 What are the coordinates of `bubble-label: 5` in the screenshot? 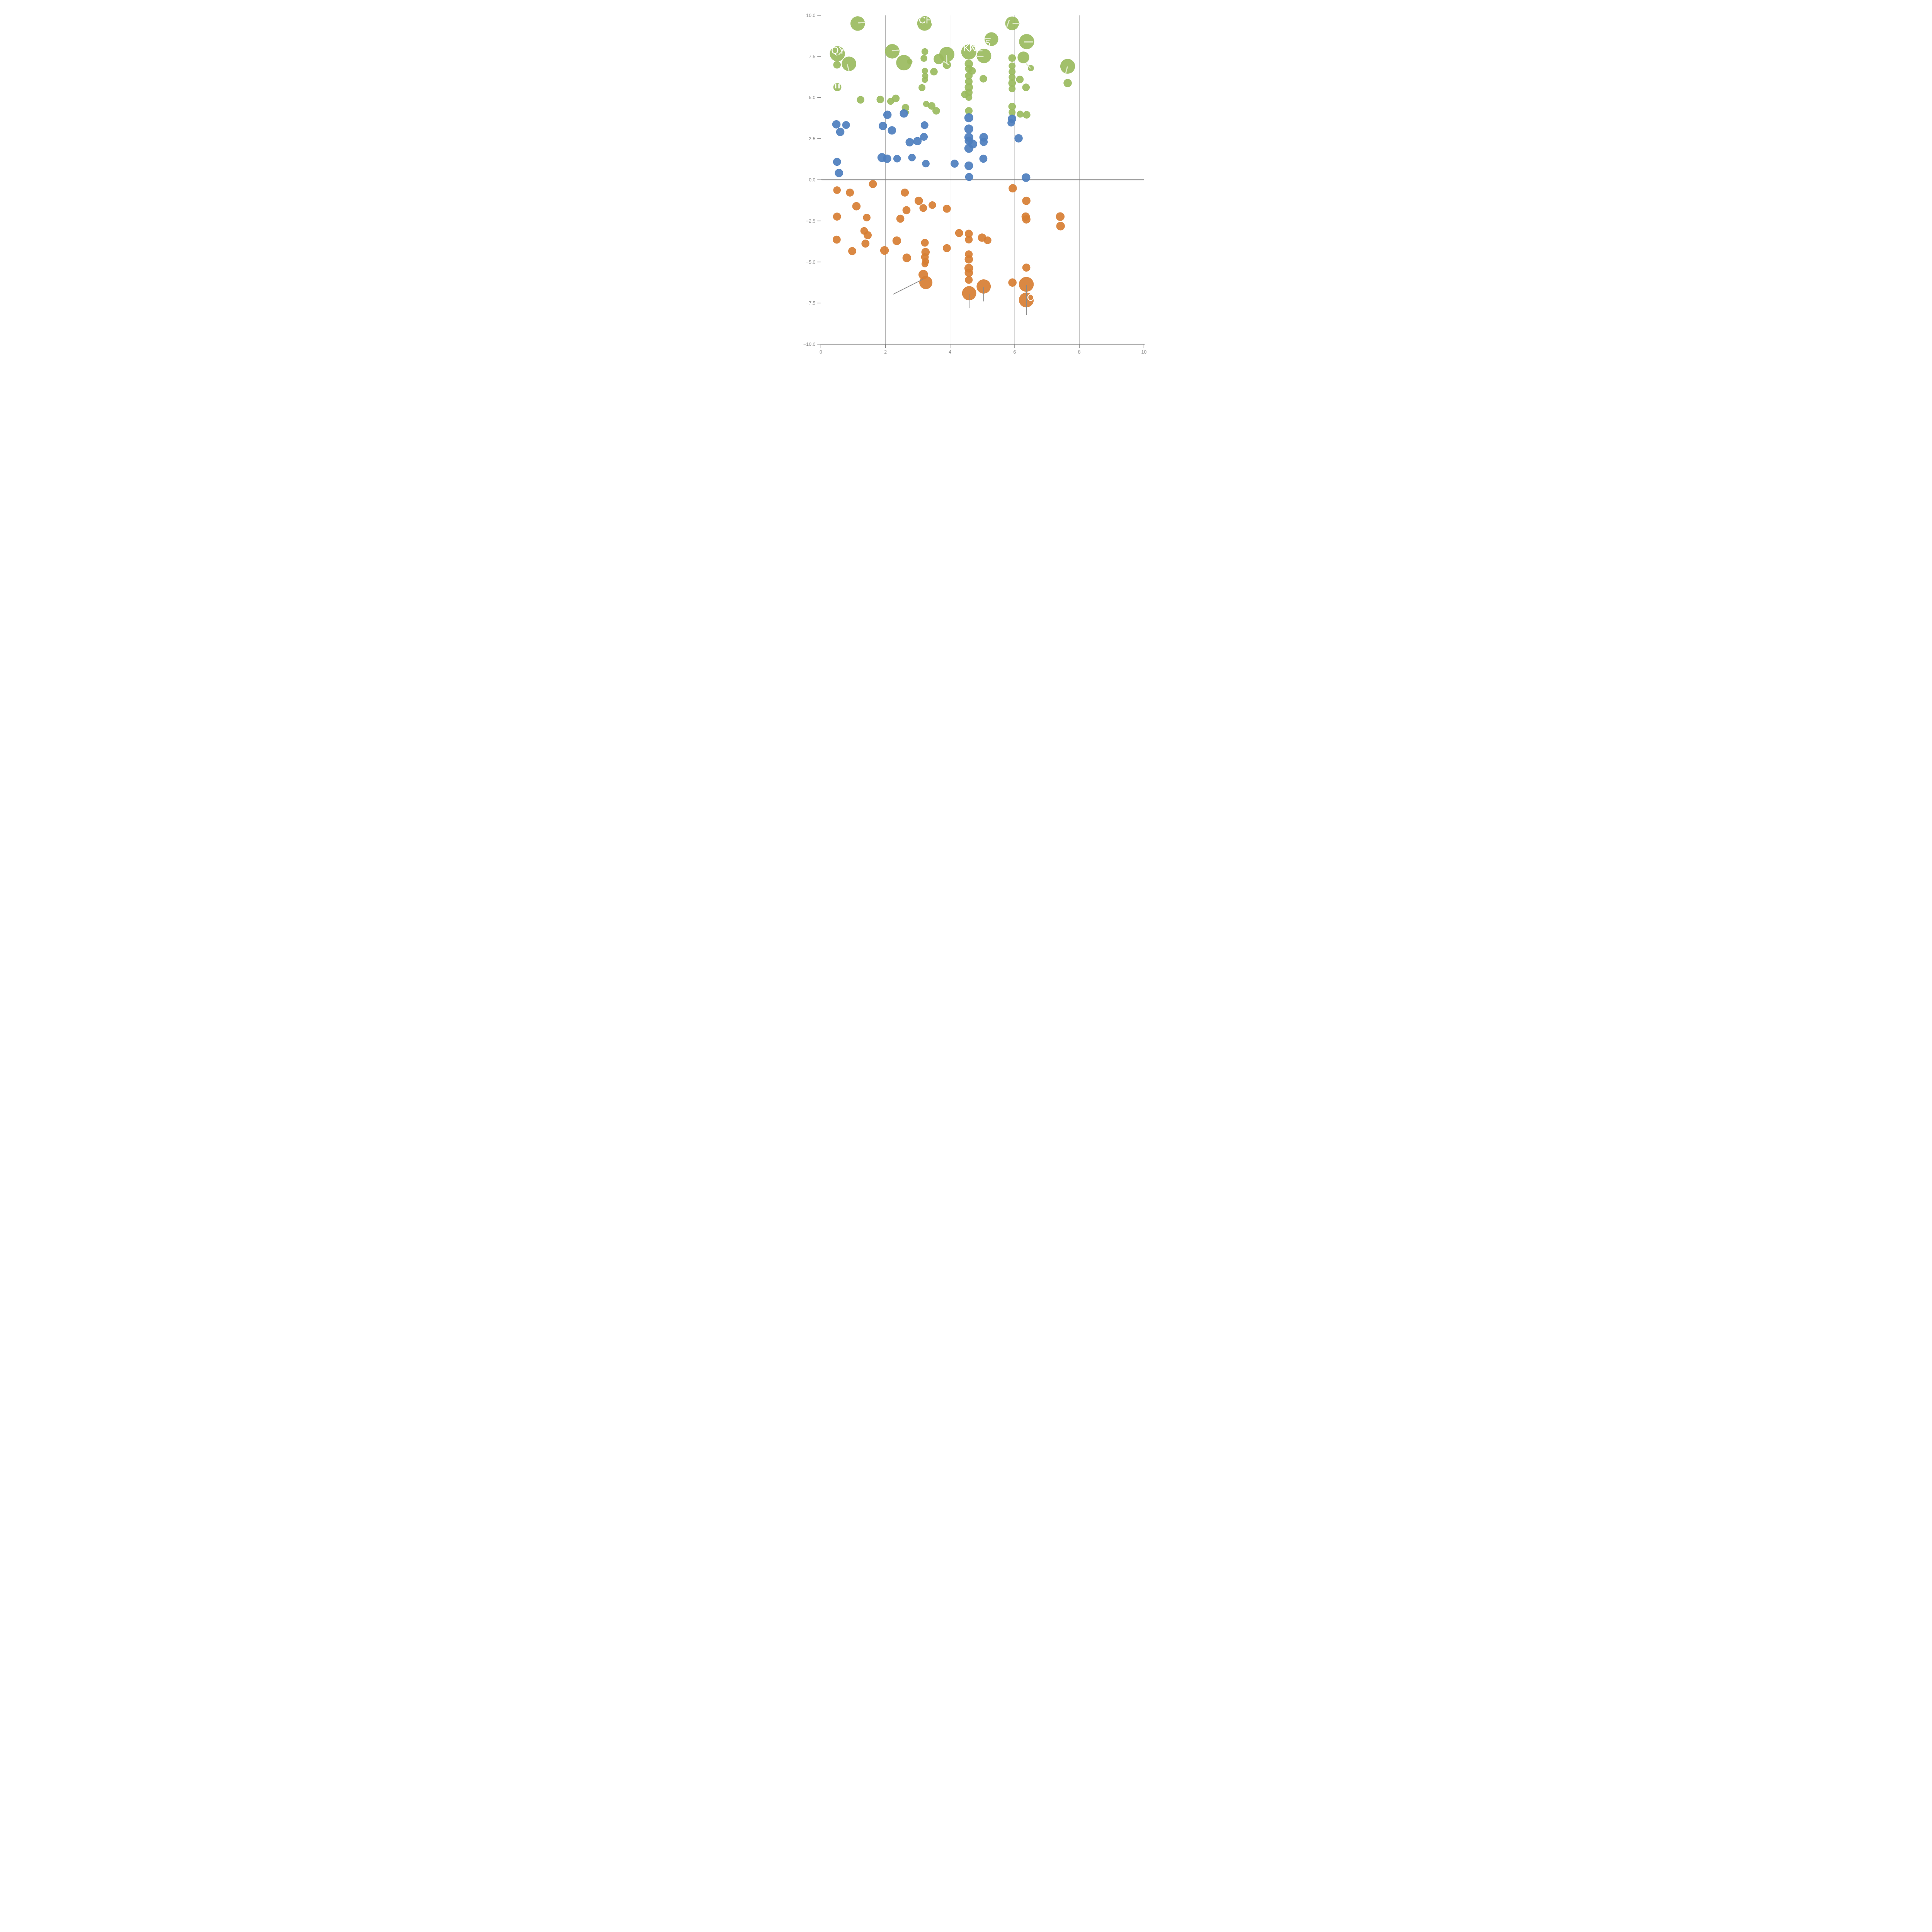 It's located at (988, 43).